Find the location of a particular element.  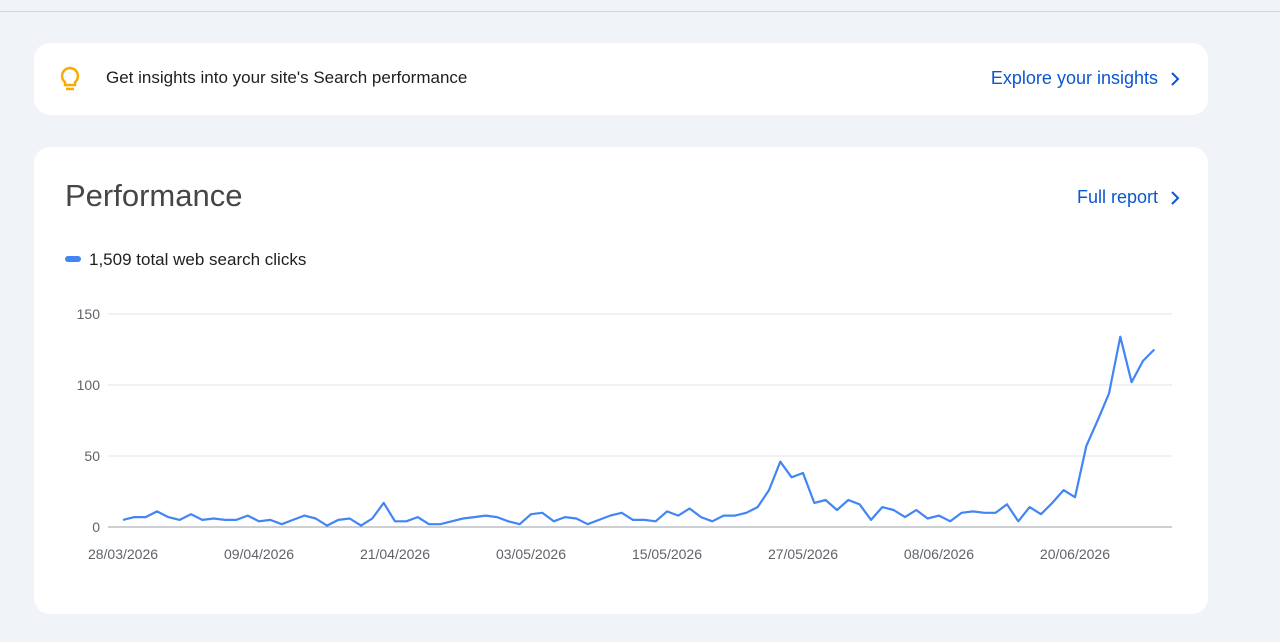

card-title: Performance is located at coordinates (154, 195).